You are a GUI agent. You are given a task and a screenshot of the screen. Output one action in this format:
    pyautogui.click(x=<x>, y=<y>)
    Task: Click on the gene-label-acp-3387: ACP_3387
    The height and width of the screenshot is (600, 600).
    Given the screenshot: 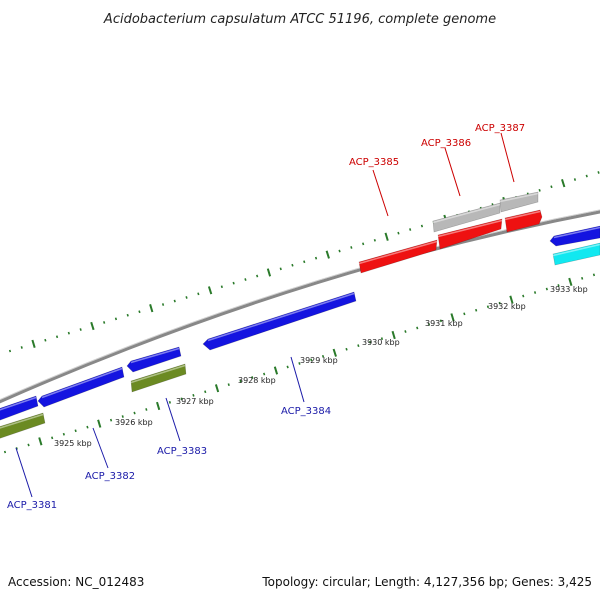 What is the action you would take?
    pyautogui.click(x=500, y=128)
    